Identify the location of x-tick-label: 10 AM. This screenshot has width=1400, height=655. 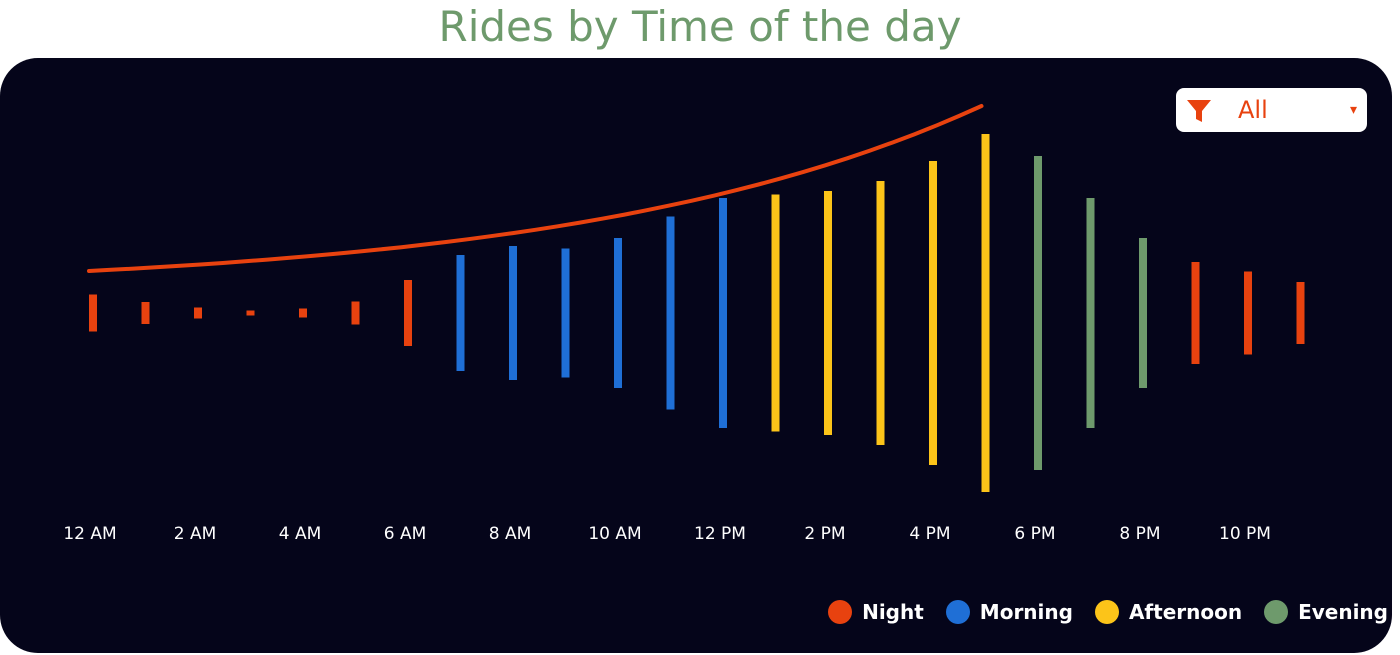
(614, 534).